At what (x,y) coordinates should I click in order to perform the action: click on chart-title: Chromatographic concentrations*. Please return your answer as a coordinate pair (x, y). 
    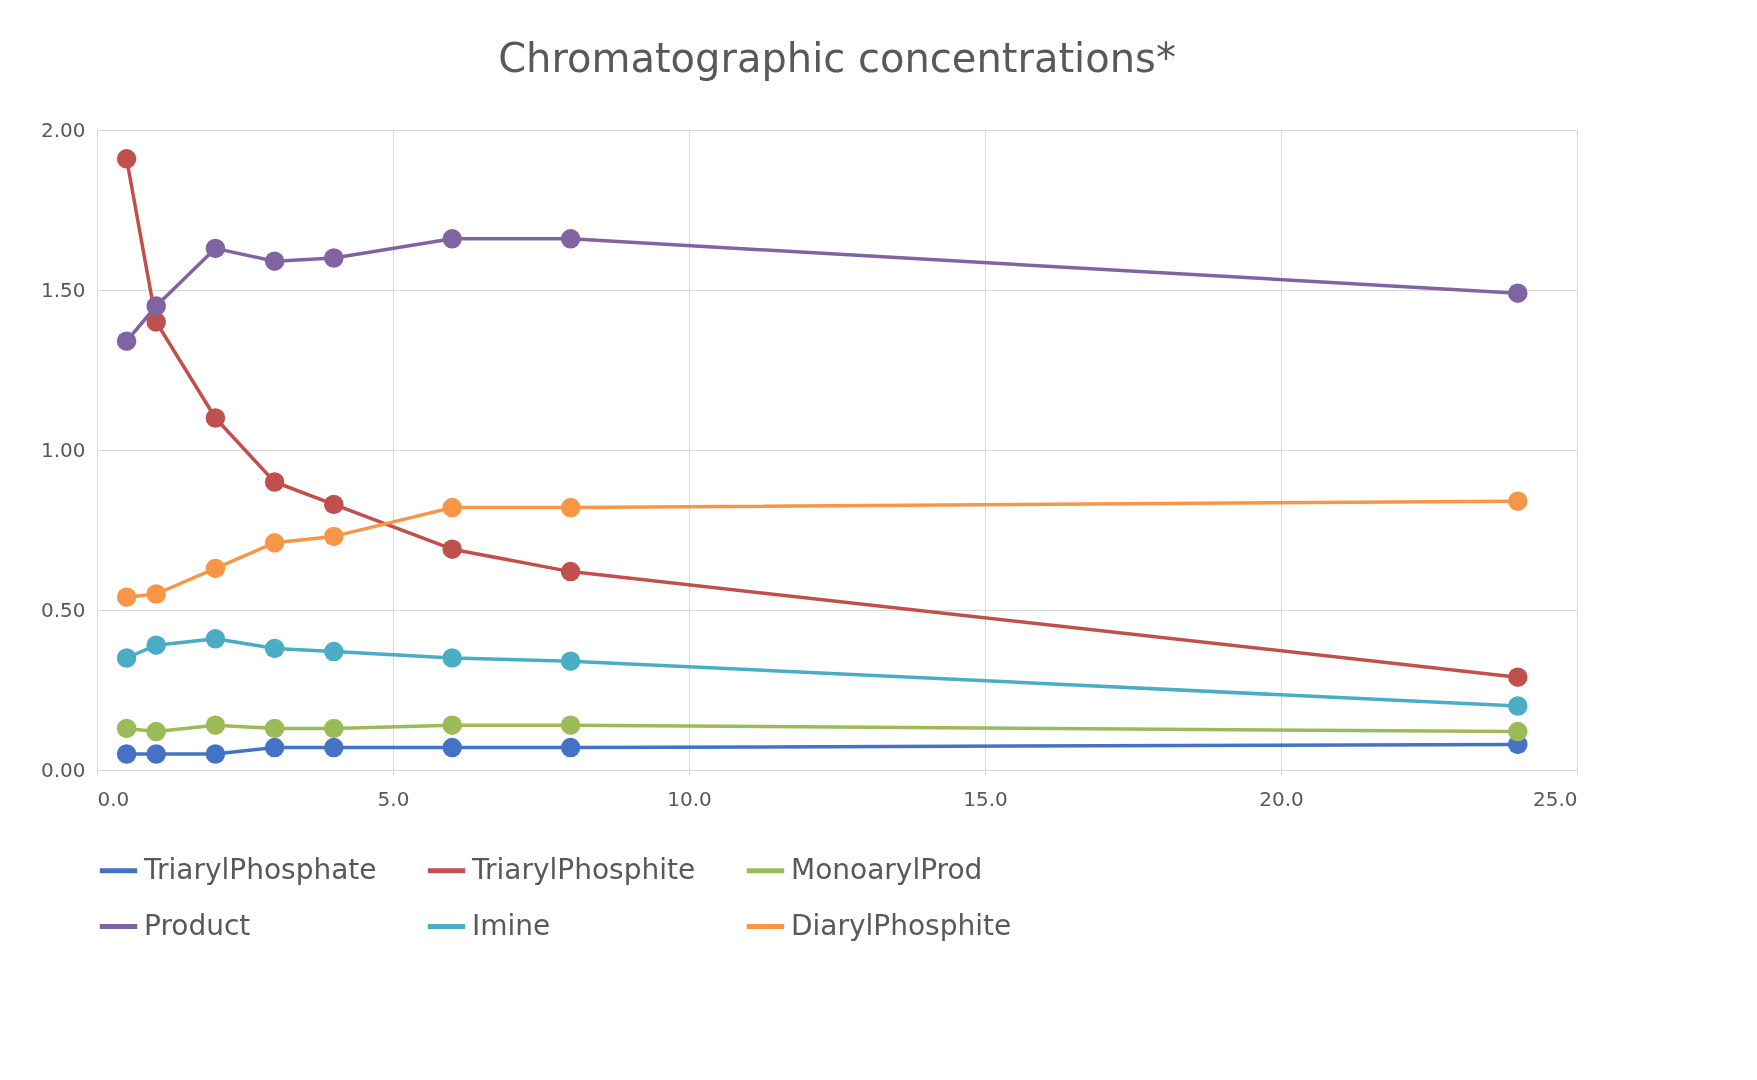
    Looking at the image, I should click on (837, 58).